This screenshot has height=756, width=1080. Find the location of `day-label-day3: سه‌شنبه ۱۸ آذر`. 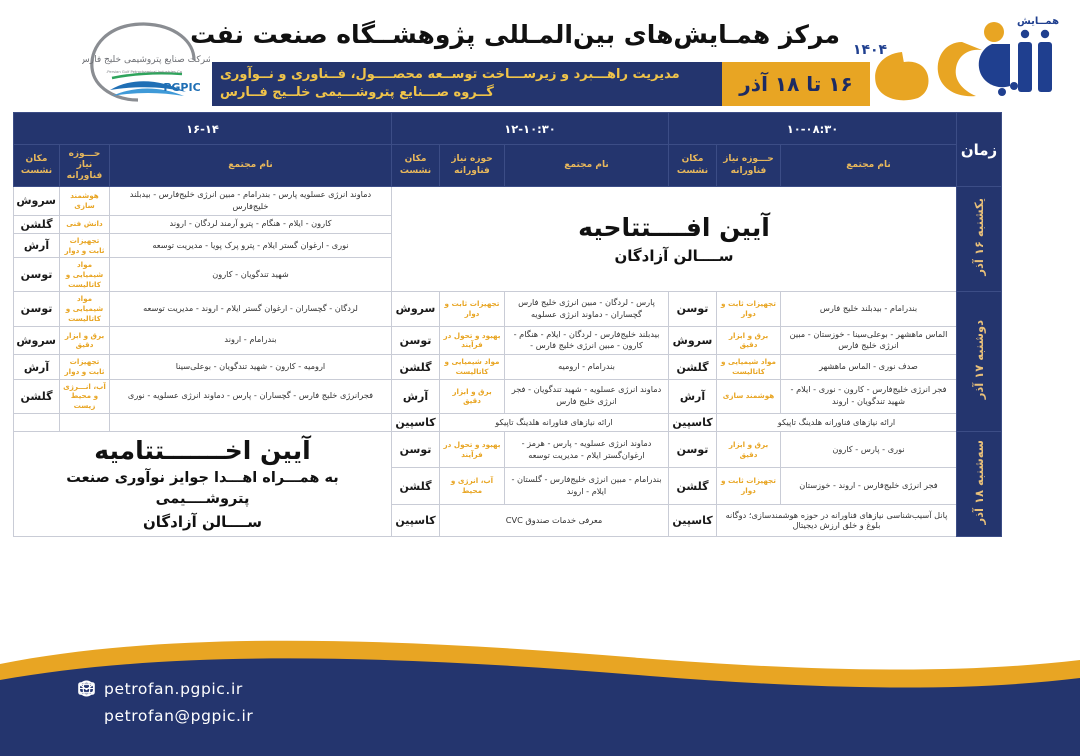

day-label-day3: سه‌شنبه ۱۸ آذر is located at coordinates (979, 483).